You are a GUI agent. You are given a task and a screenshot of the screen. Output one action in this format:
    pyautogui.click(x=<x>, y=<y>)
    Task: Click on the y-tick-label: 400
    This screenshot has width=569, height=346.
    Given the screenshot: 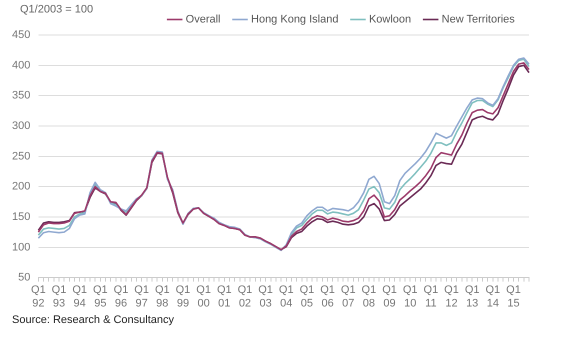 What is the action you would take?
    pyautogui.click(x=21, y=65)
    